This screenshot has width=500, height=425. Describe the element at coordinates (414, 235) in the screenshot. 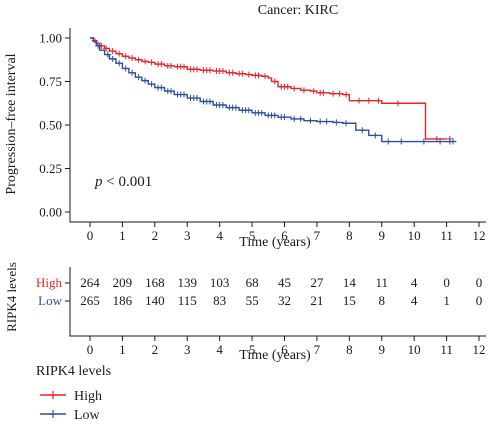

I see `x-tick-label: 10` at that location.